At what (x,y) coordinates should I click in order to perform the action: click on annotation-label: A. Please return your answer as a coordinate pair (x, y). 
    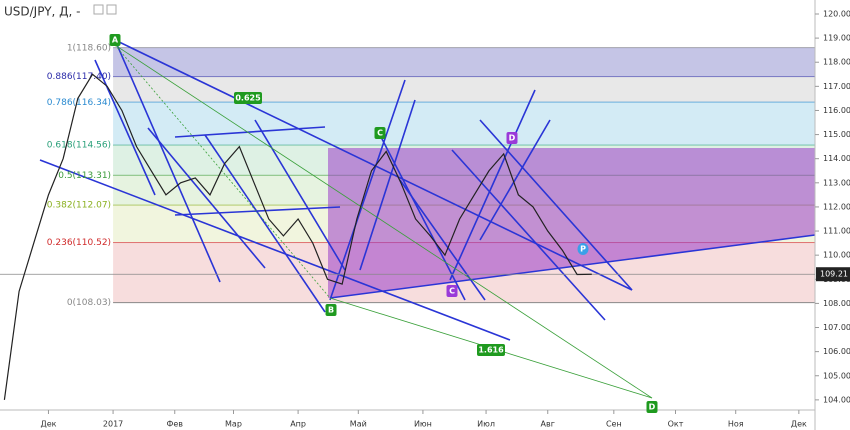
    Looking at the image, I should click on (115, 40).